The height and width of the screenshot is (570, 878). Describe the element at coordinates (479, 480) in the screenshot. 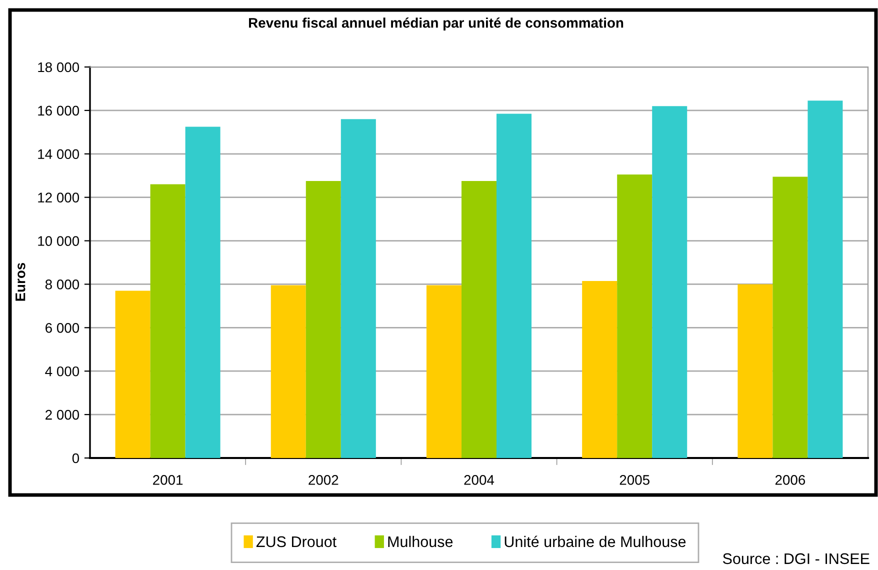

I see `x-tick-label: 2004` at that location.